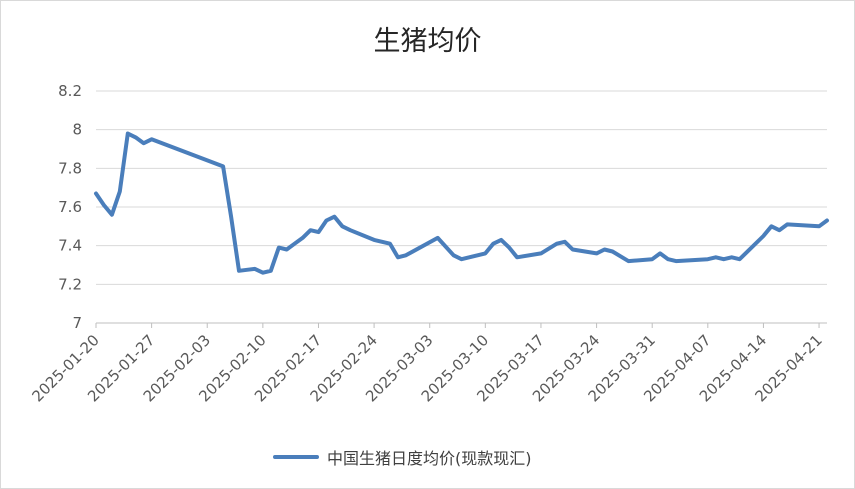 The width and height of the screenshot is (855, 489). I want to click on chart-title: 生猪均价, so click(427, 41).